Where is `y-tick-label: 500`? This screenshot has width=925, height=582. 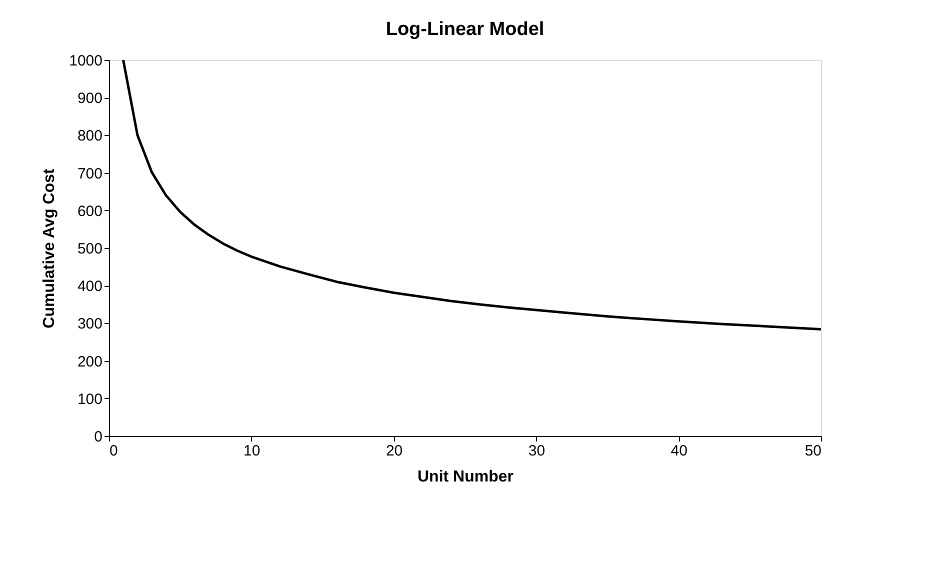 y-tick-label: 500 is located at coordinates (89, 249).